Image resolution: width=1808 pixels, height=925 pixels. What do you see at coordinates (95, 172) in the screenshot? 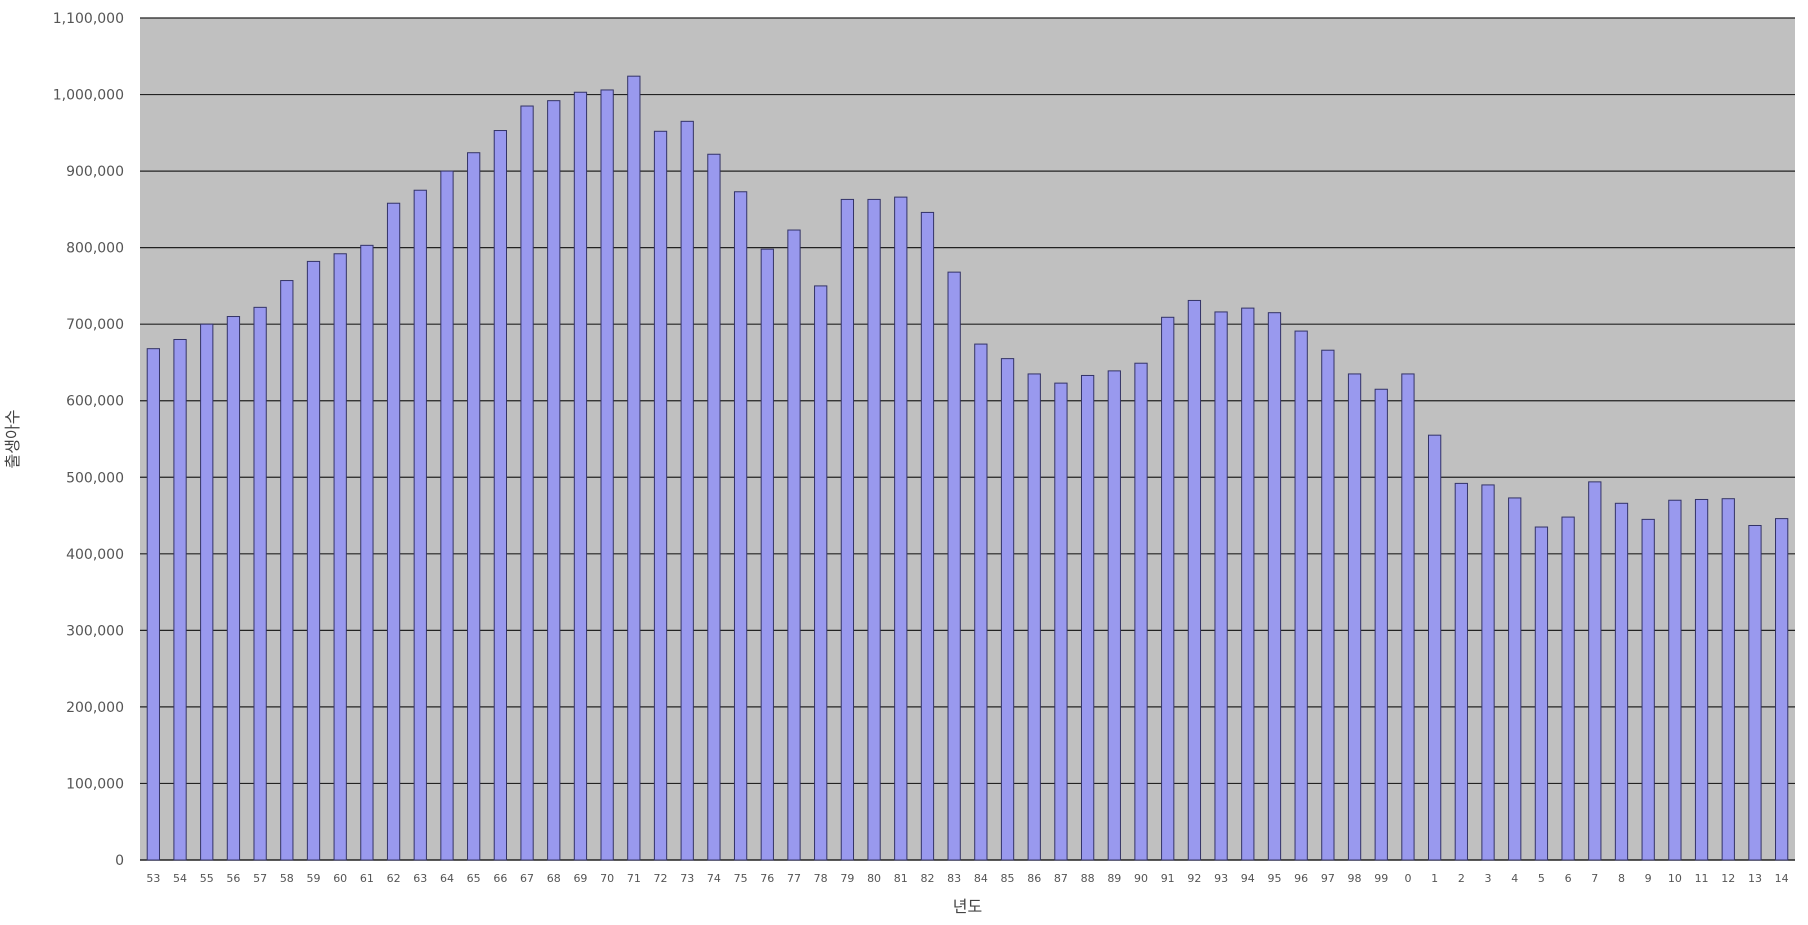
I see `y-tick-label: 900,000` at bounding box center [95, 172].